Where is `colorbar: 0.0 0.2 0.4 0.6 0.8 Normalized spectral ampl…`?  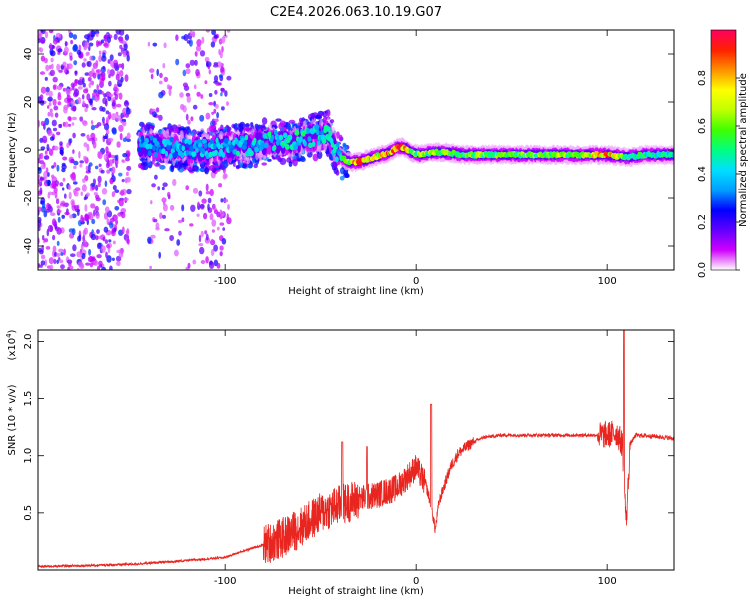
colorbar: 0.0 0.2 0.4 0.6 0.8 Normalized spectral ampl… is located at coordinates (723, 153).